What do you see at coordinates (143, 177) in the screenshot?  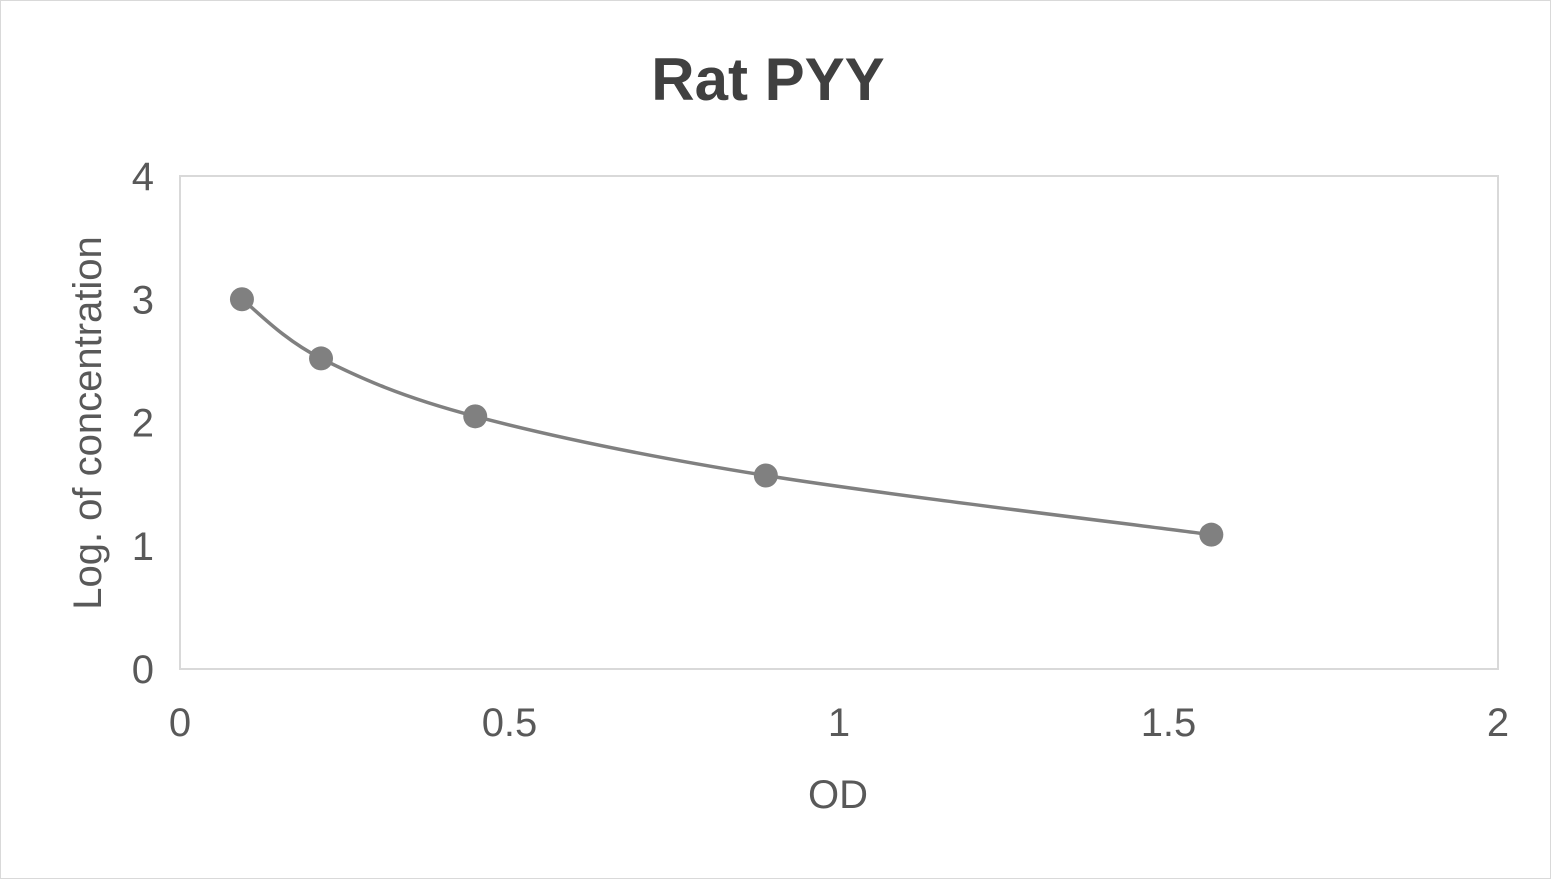 I see `y-tick-label: 4` at bounding box center [143, 177].